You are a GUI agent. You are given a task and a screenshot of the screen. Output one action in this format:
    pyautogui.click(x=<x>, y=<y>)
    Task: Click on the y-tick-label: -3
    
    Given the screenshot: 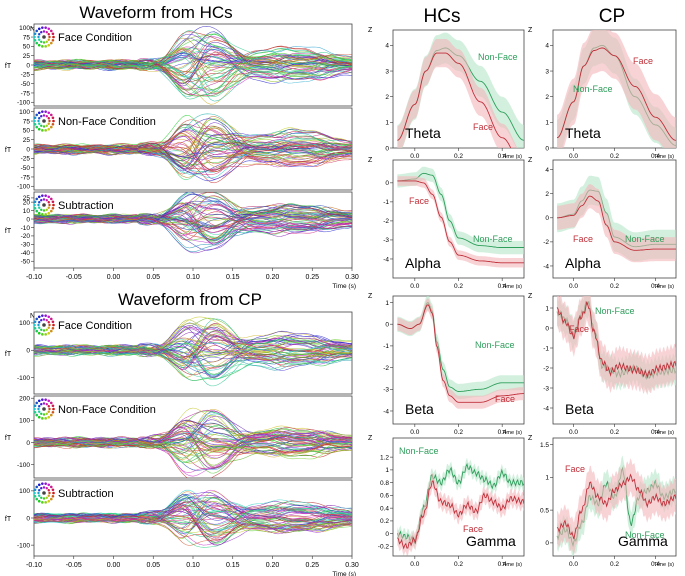 What is the action you would take?
    pyautogui.click(x=386, y=240)
    